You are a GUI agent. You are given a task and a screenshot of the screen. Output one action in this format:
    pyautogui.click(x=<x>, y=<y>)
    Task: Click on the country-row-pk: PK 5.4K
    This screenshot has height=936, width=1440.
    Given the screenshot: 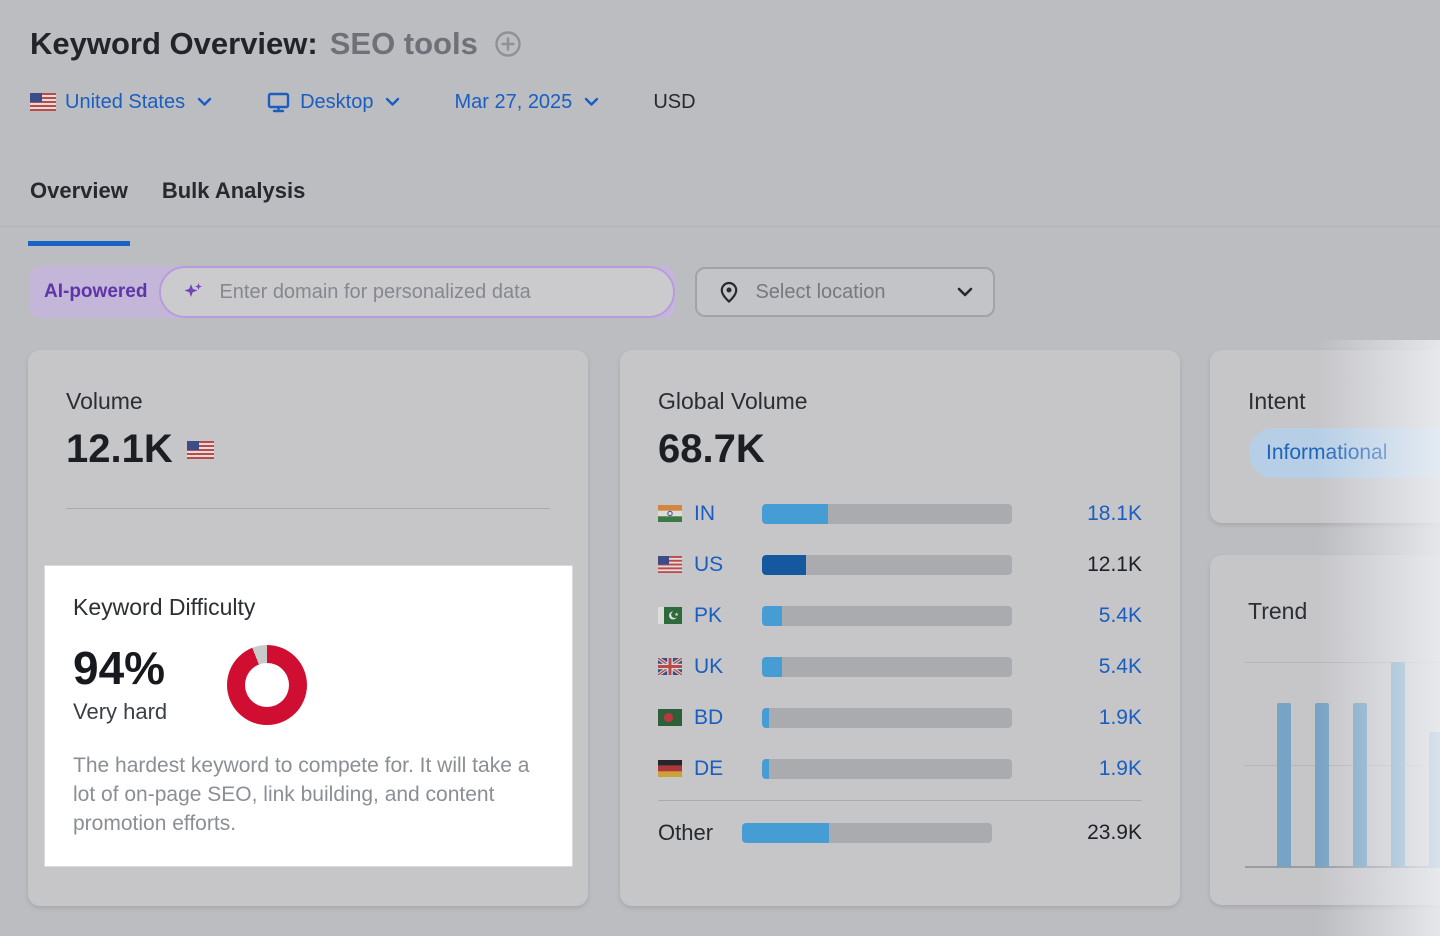 What is the action you would take?
    pyautogui.click(x=900, y=615)
    